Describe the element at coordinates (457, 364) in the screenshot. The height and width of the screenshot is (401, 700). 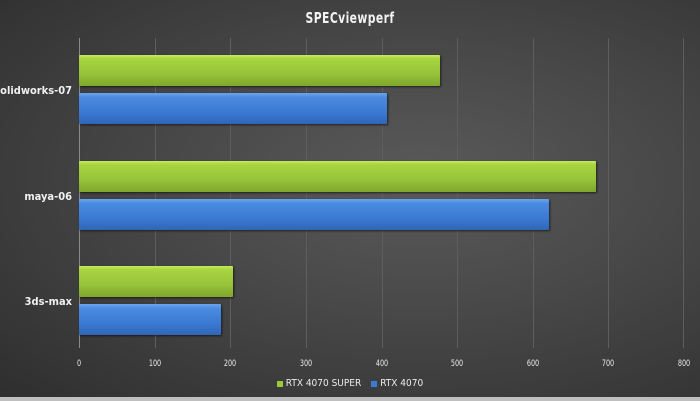
I see `x-tick: 500` at that location.